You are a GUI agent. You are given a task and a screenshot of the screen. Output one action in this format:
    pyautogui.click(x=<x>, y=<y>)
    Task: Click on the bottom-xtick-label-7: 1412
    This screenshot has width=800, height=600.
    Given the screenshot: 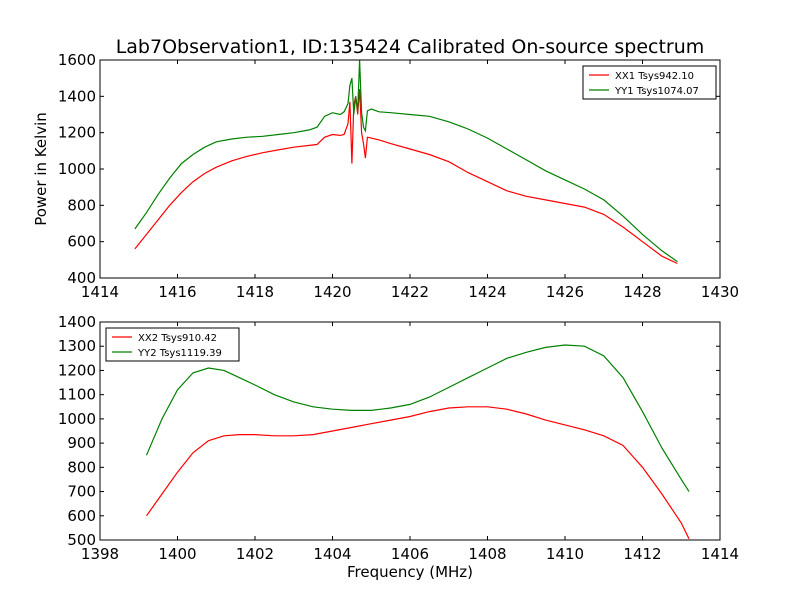 What is the action you would take?
    pyautogui.click(x=642, y=554)
    